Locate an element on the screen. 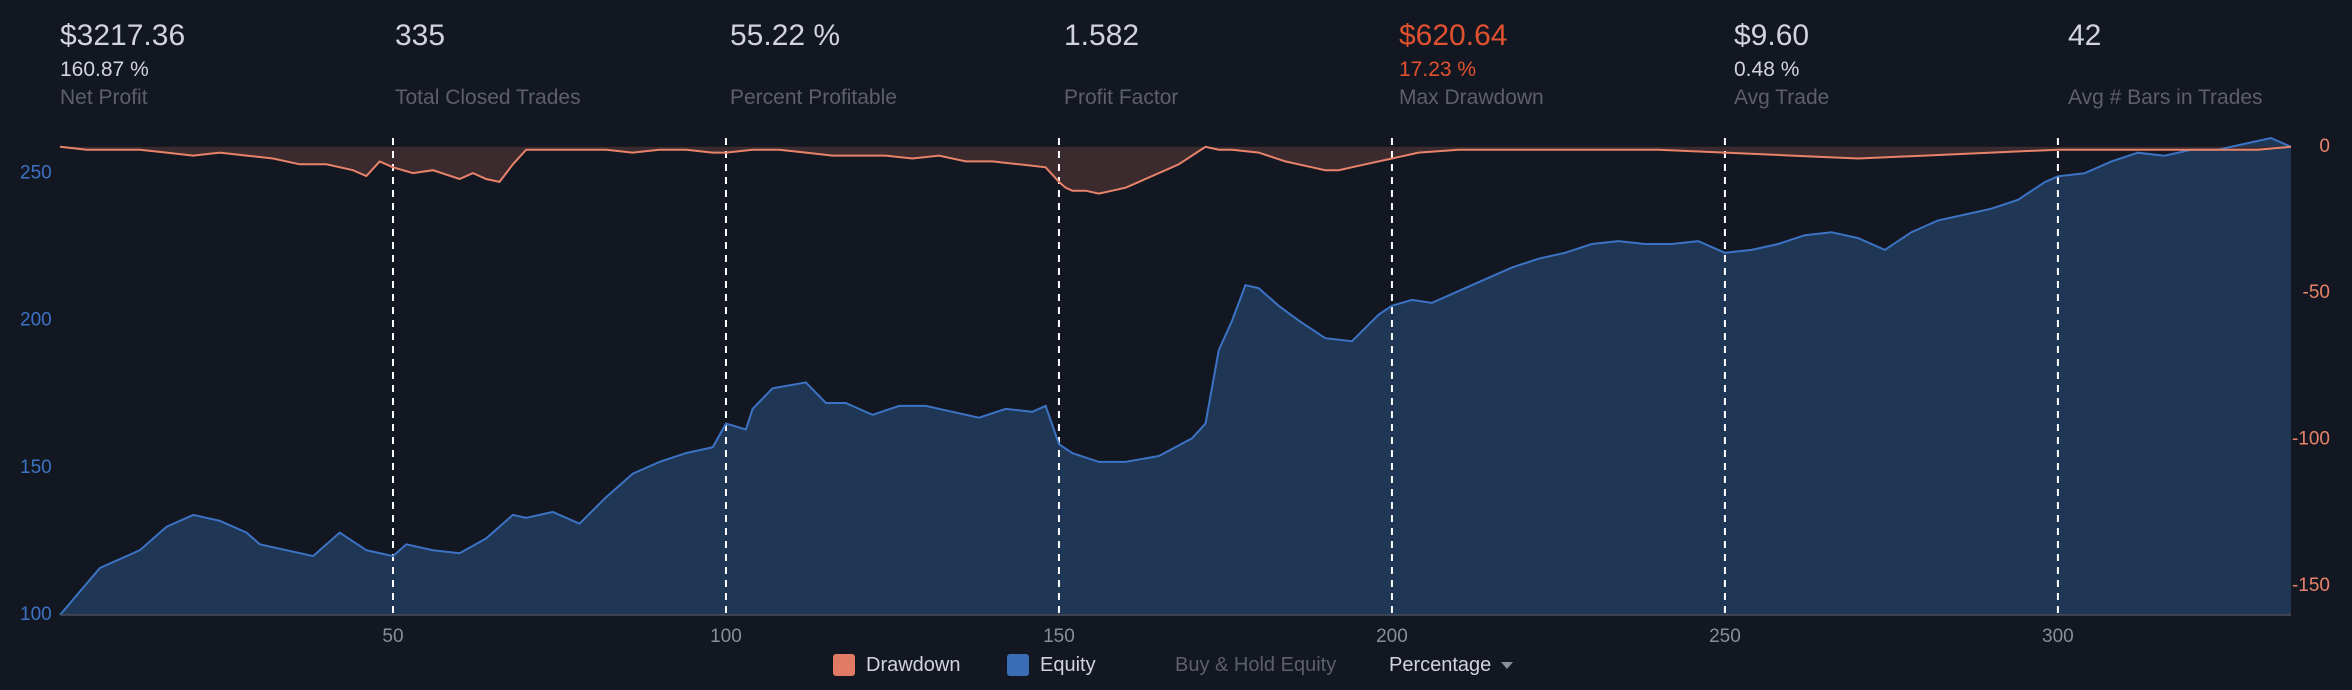 Image resolution: width=2352 pixels, height=690 pixels. stat-value: 1.582 is located at coordinates (1102, 35).